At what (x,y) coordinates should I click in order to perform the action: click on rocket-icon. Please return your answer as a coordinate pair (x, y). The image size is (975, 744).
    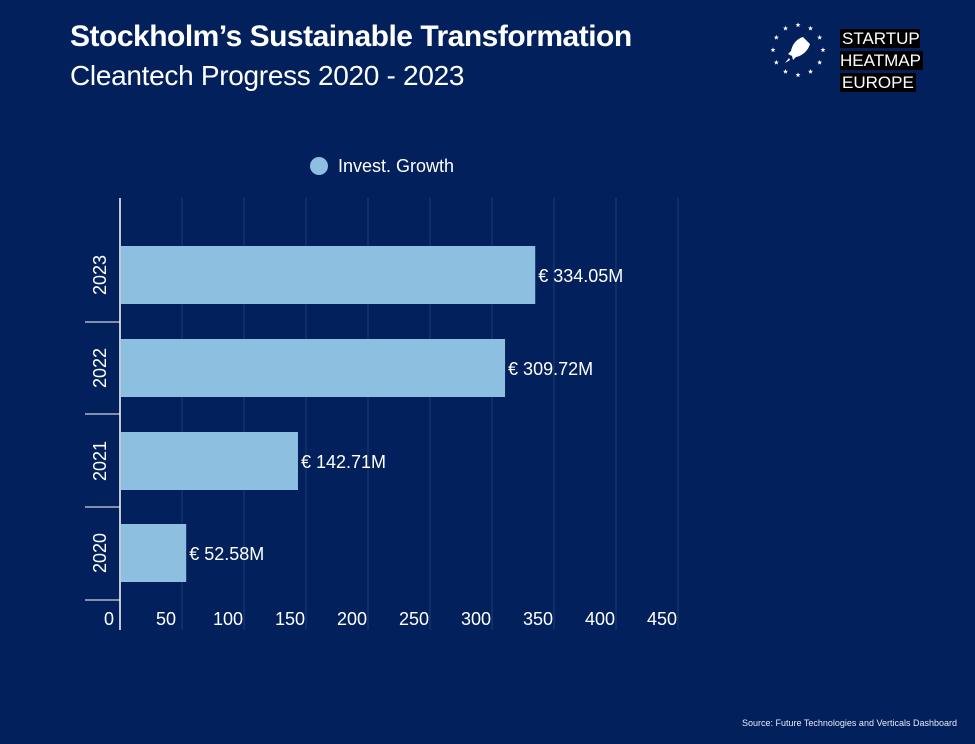
    Looking at the image, I should click on (798, 50).